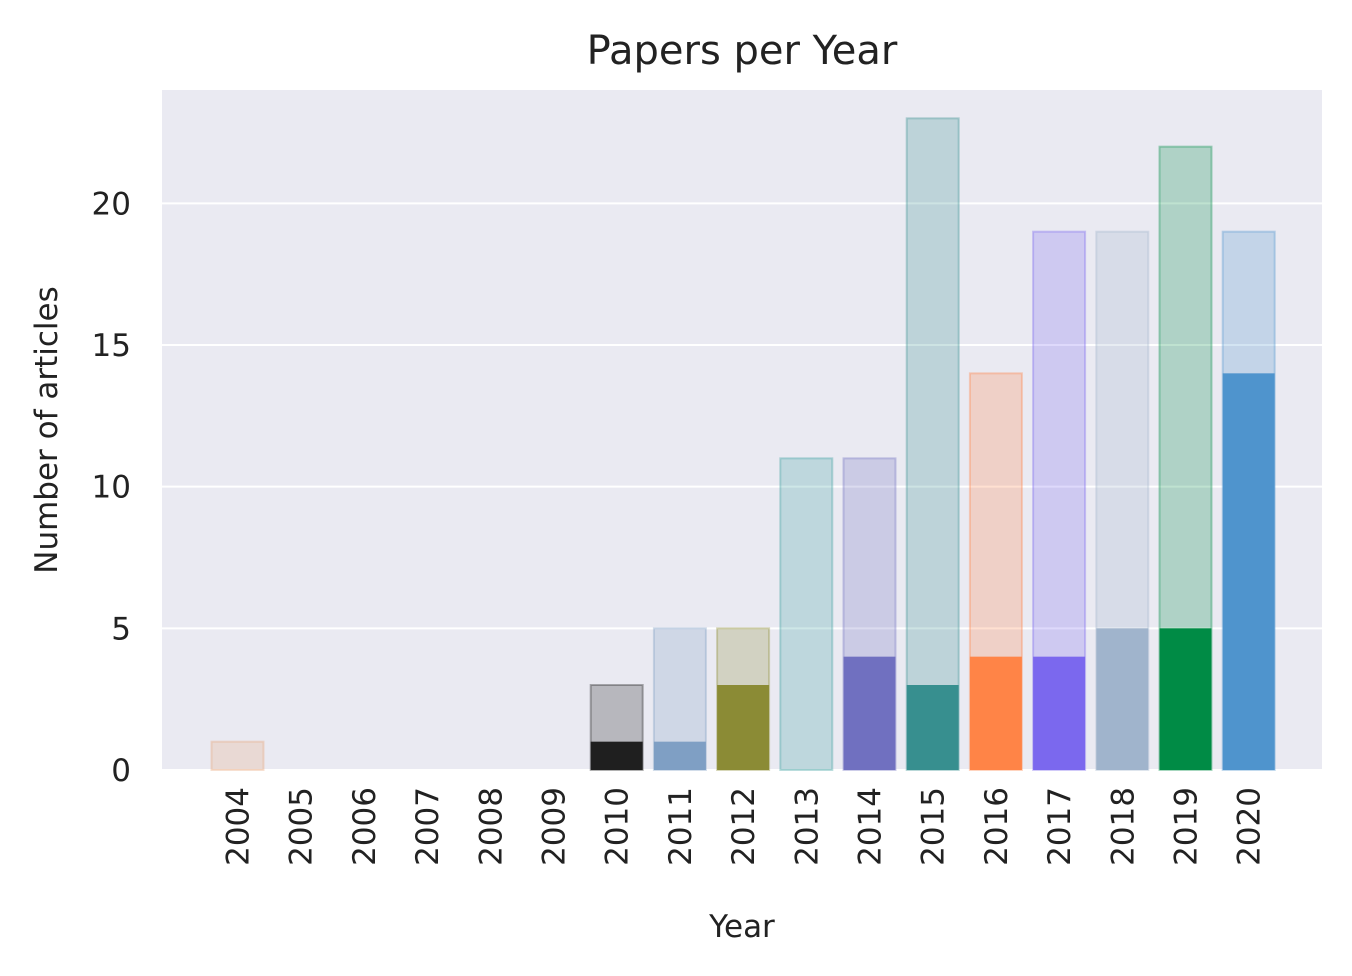  What do you see at coordinates (1060, 826) in the screenshot?
I see `x-tick-label: 2017` at bounding box center [1060, 826].